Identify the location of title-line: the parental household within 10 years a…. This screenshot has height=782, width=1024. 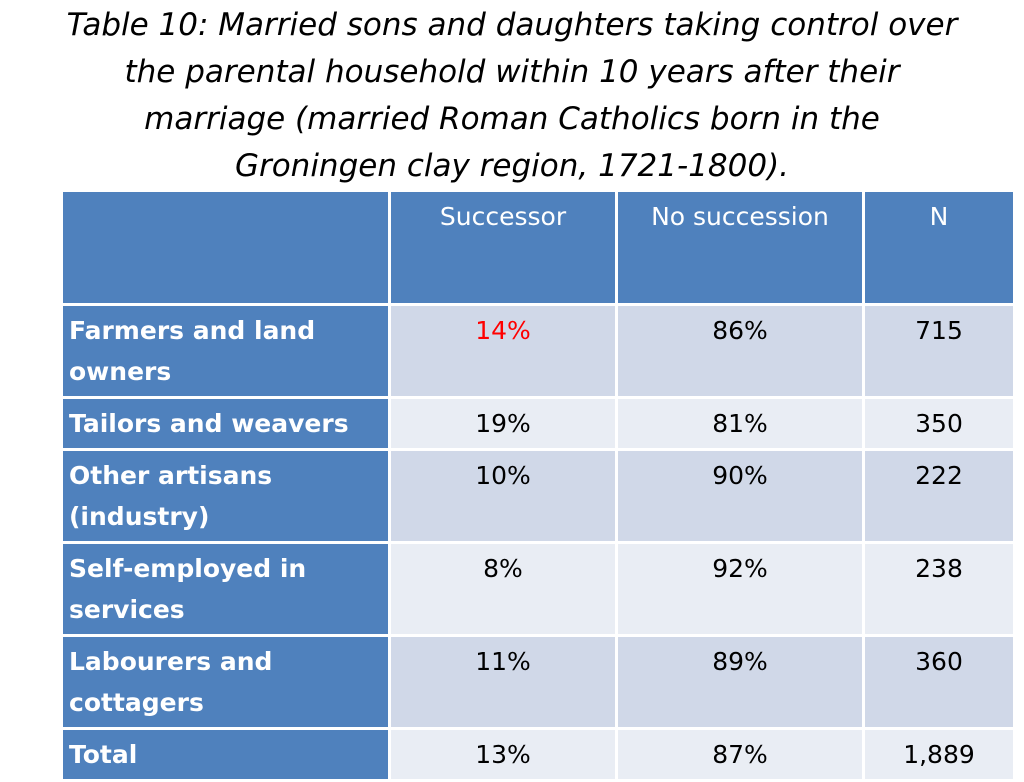
(512, 72).